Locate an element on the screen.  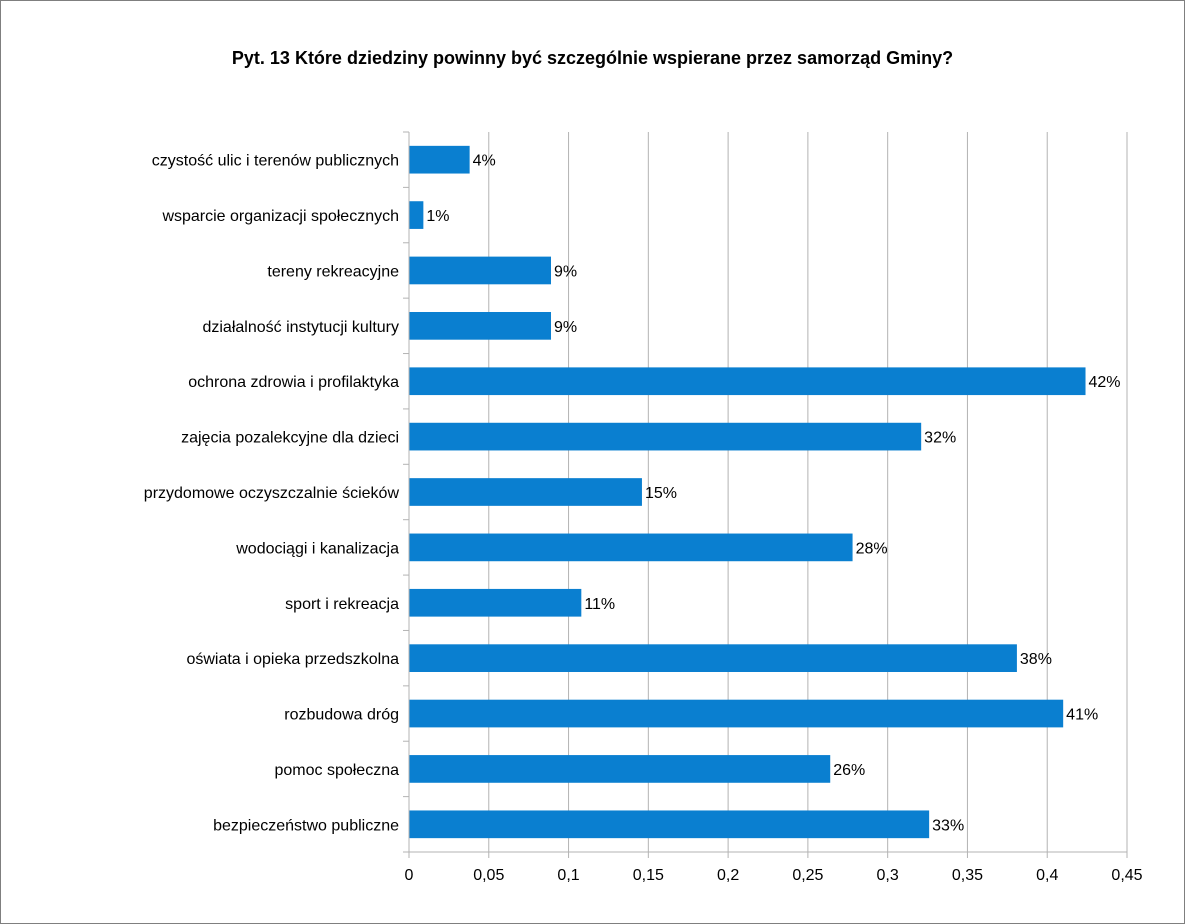
category-label: bezpieczeństwo publiczne is located at coordinates (306, 825).